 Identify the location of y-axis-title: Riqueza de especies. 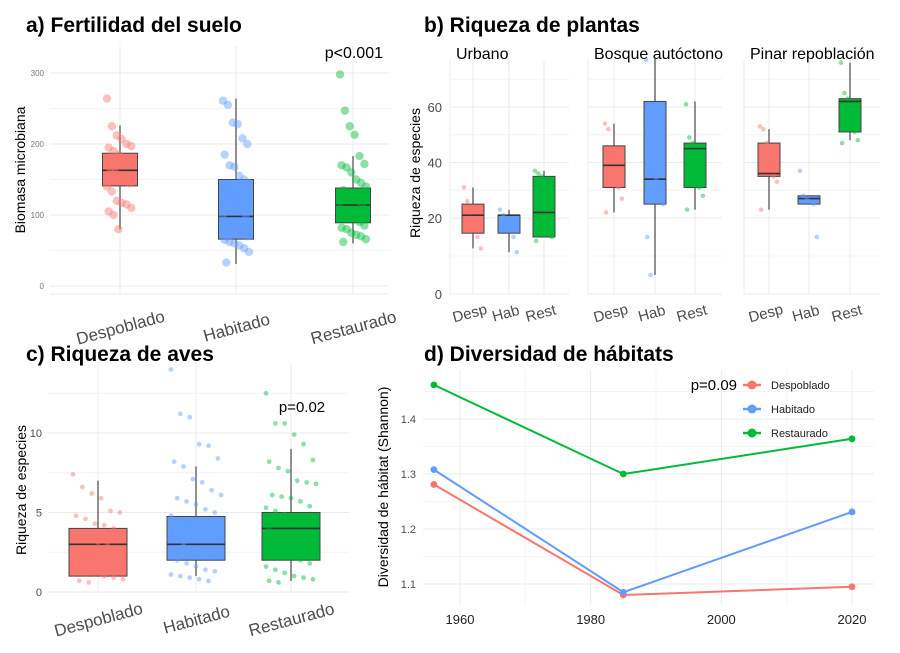
(21, 490).